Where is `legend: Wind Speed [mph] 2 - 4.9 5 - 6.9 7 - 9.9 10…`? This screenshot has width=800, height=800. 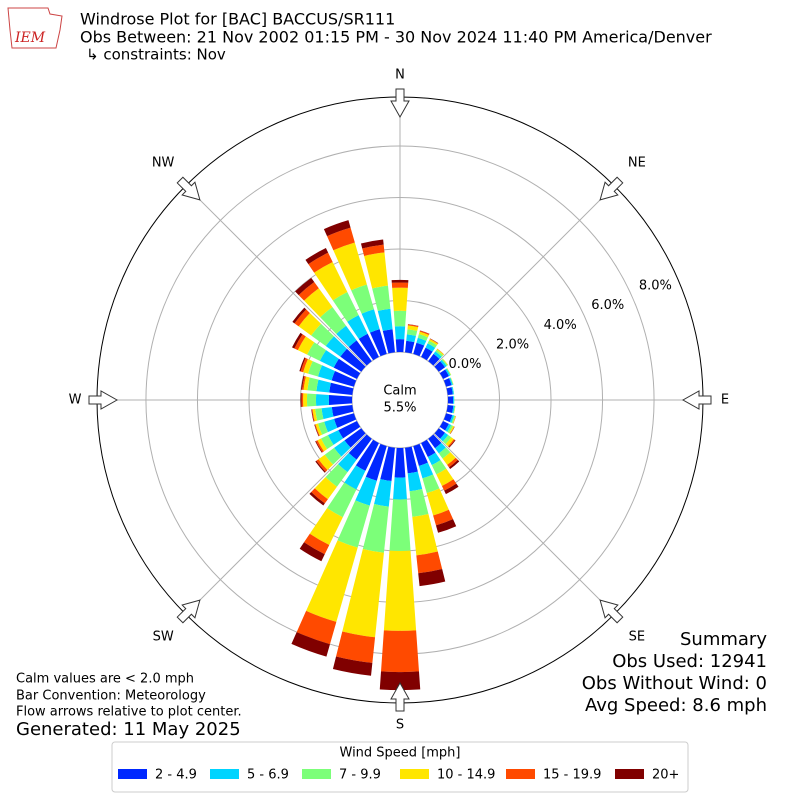 legend: Wind Speed [mph] 2 - 4.9 5 - 6.9 7 - 9.9 10… is located at coordinates (400, 767).